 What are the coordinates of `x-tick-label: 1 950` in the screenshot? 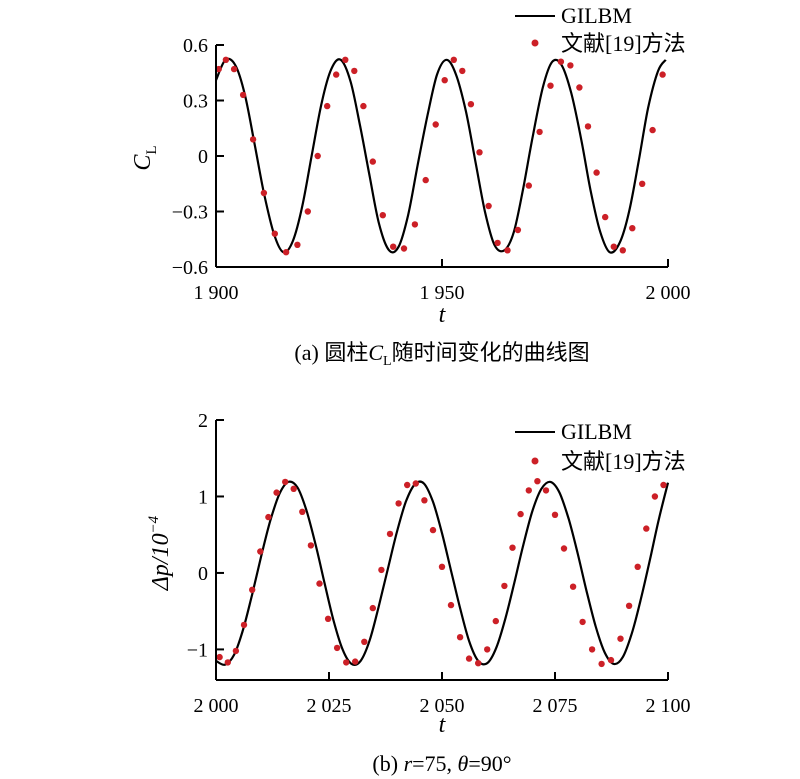 It's located at (442, 293).